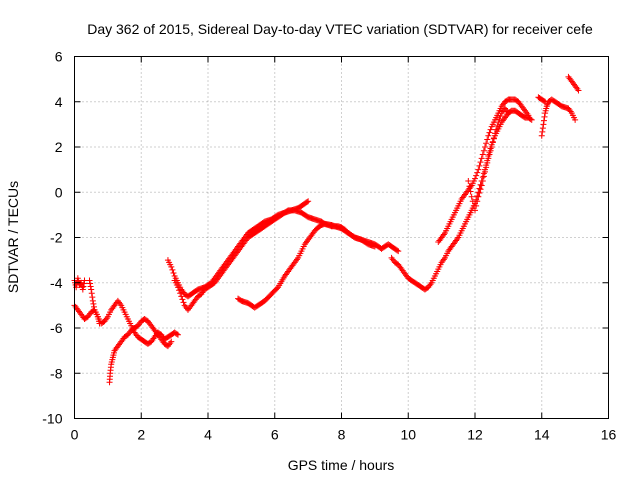 This screenshot has width=640, height=480. I want to click on y-tick-label: 6, so click(59, 57).